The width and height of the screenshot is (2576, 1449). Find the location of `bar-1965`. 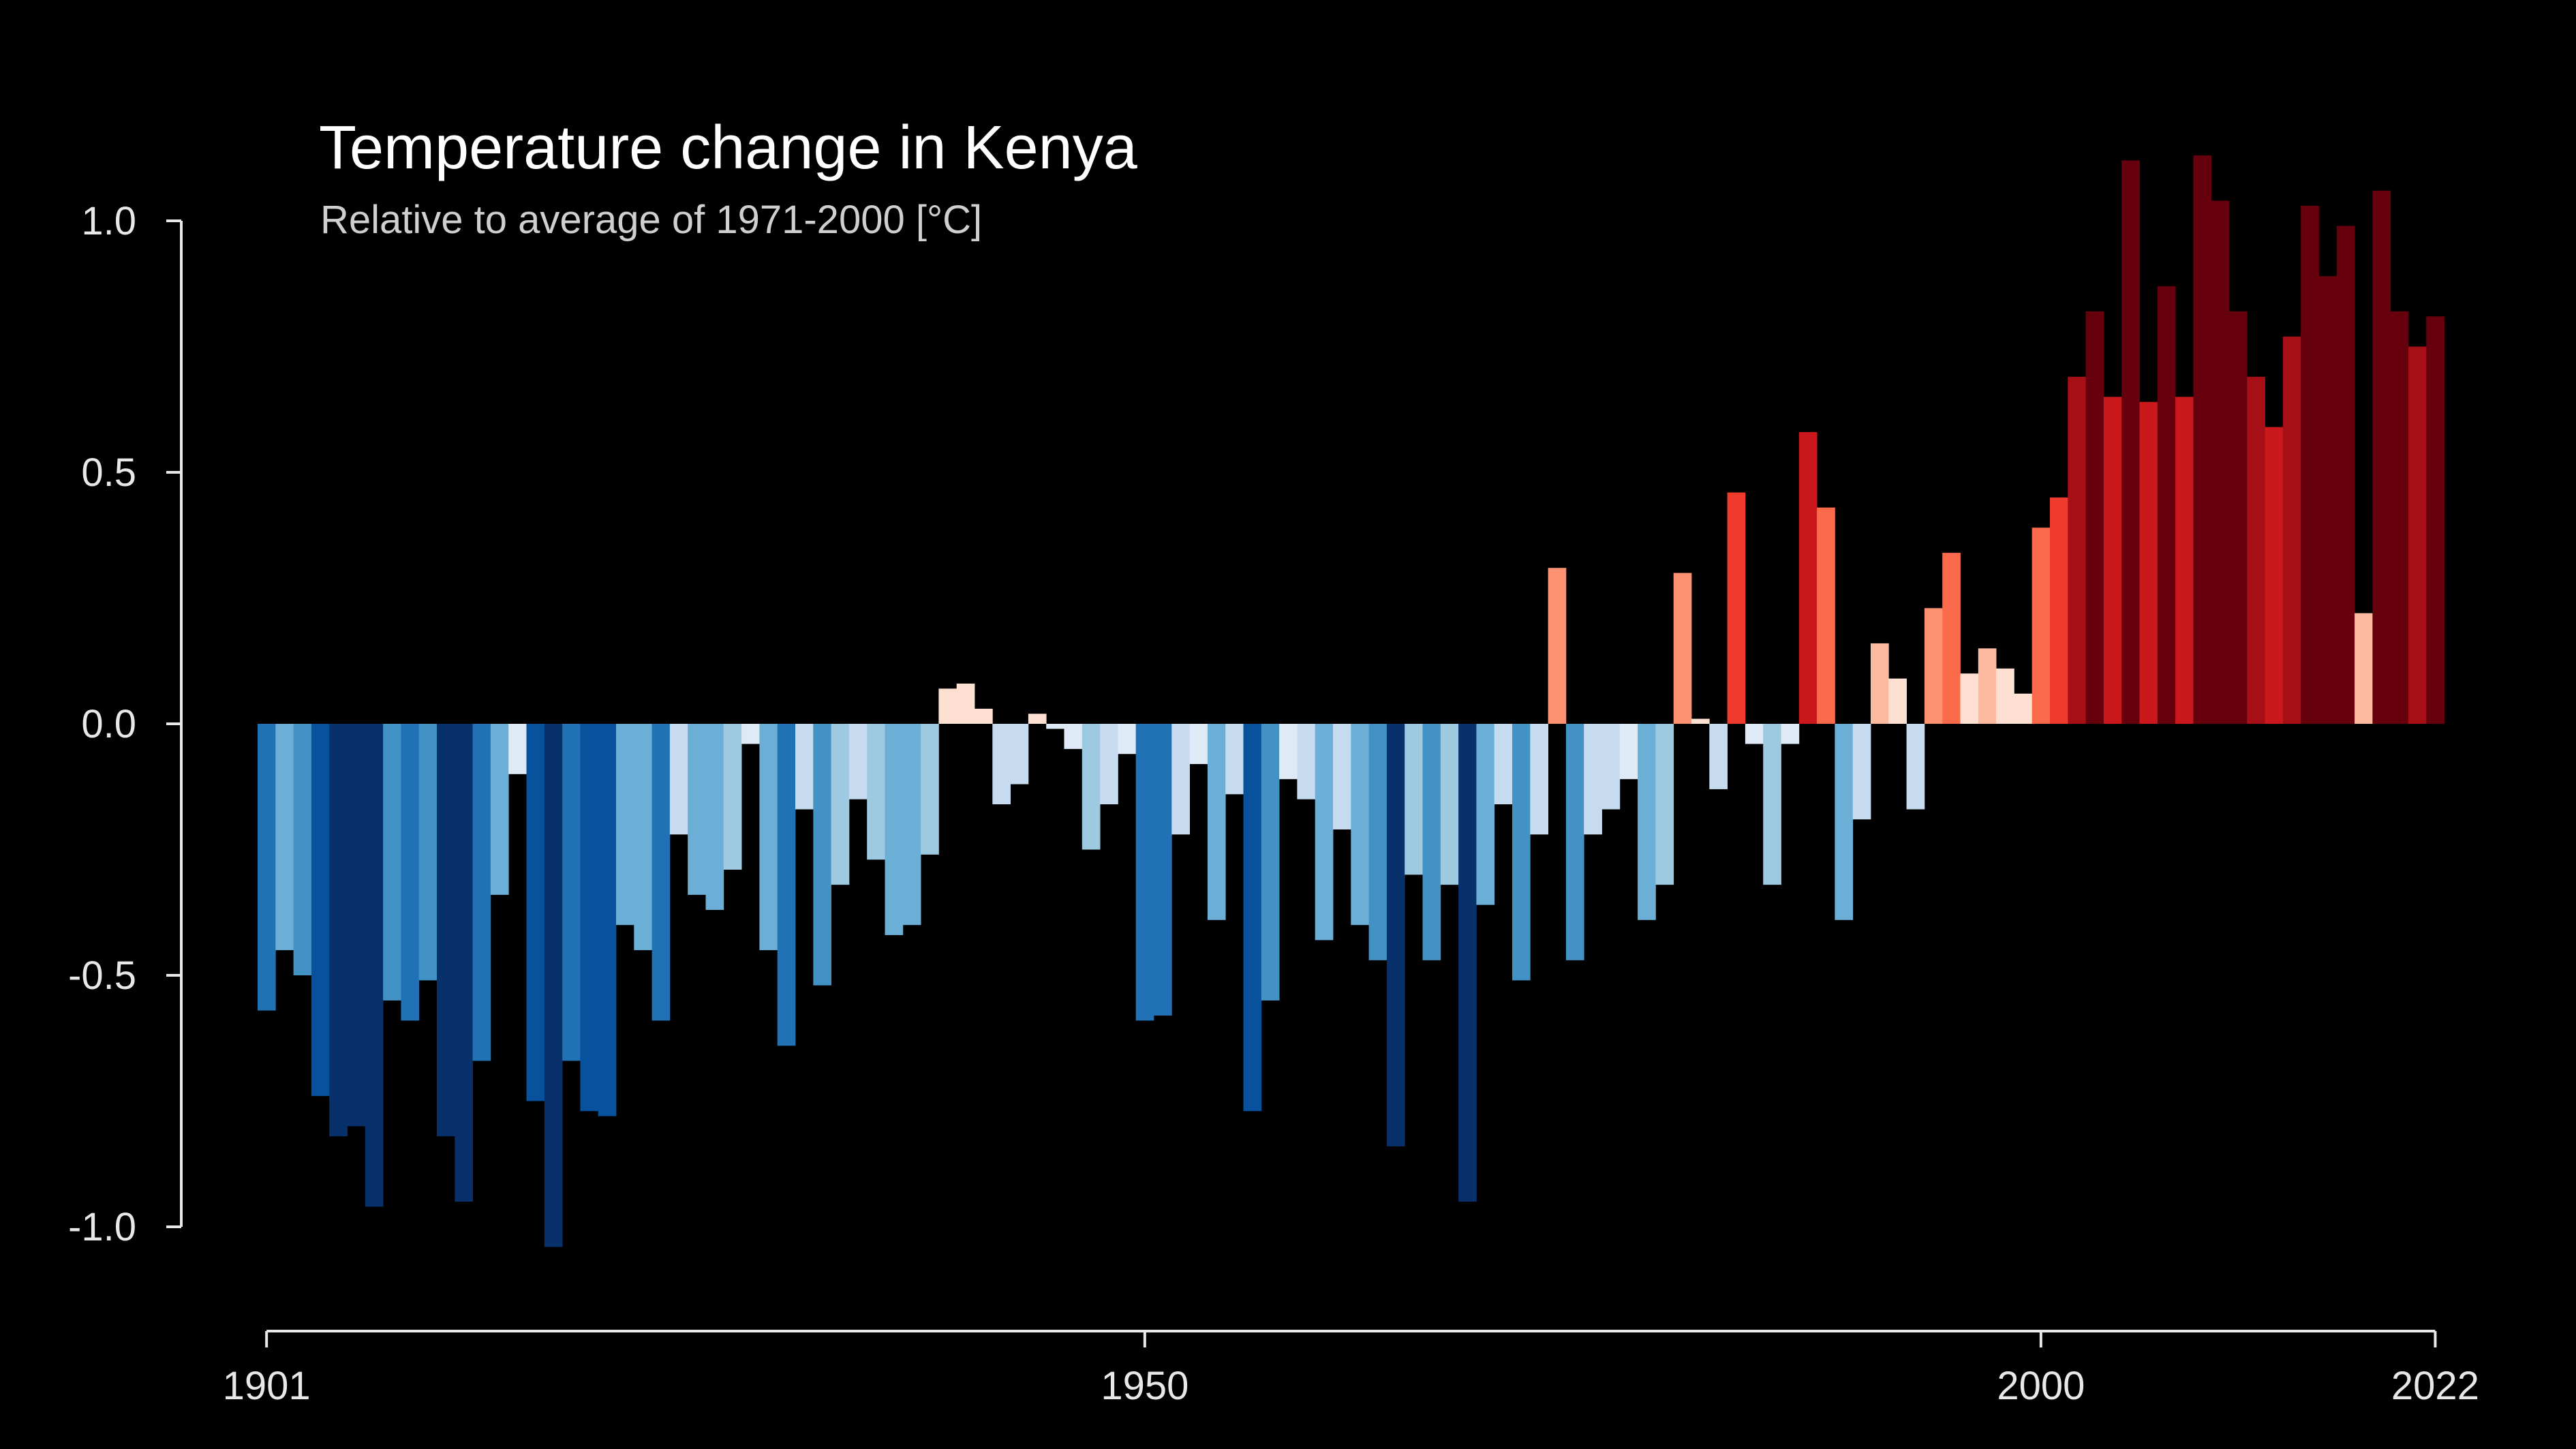

bar-1965 is located at coordinates (1414, 800).